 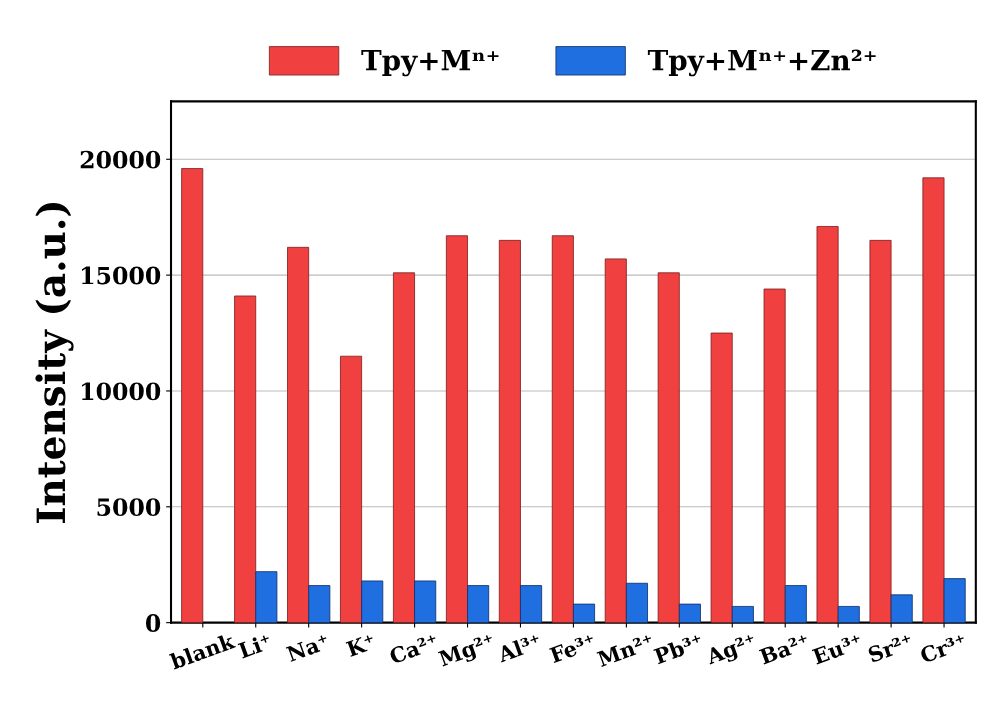 What do you see at coordinates (430, 63) in the screenshot?
I see `legend-label: Tpy+Mⁿ⁺` at bounding box center [430, 63].